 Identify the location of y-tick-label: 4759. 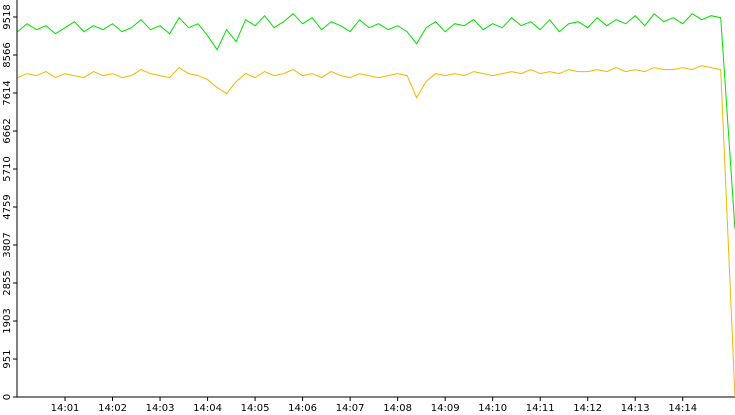
(7, 206).